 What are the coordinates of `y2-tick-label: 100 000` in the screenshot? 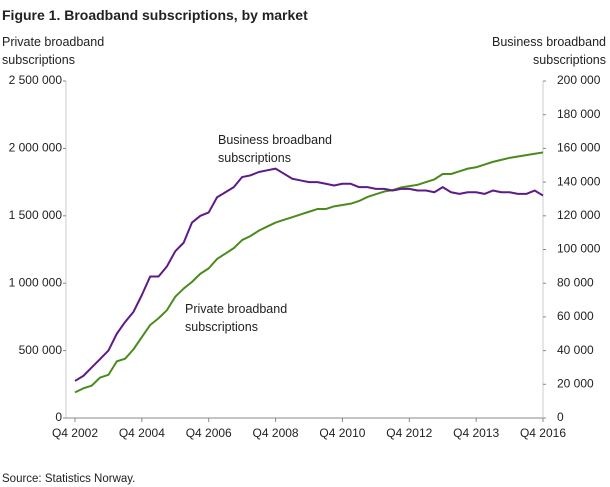 It's located at (579, 249).